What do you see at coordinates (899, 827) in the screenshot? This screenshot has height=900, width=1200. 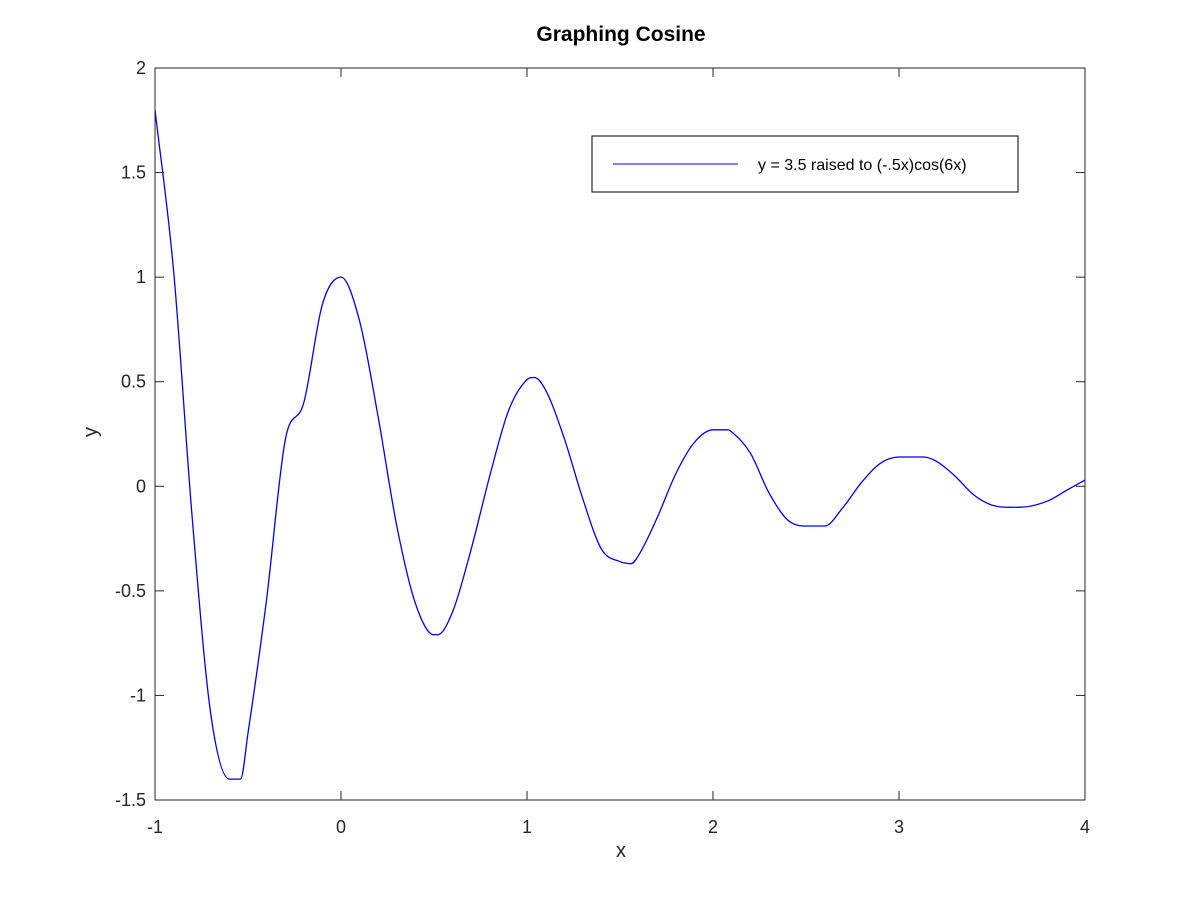 I see `x-tick-label: 3` at bounding box center [899, 827].